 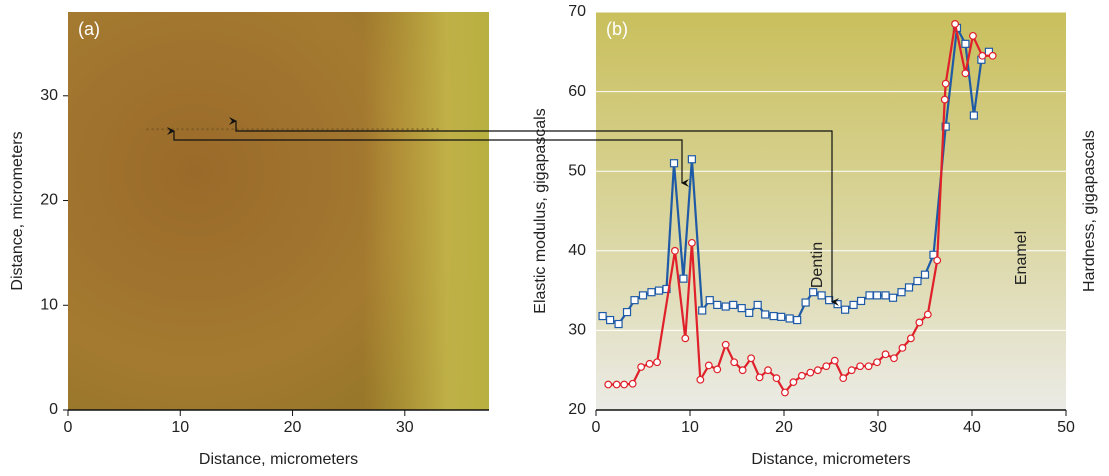 I want to click on y-tick-label: 20, so click(x=577, y=409).